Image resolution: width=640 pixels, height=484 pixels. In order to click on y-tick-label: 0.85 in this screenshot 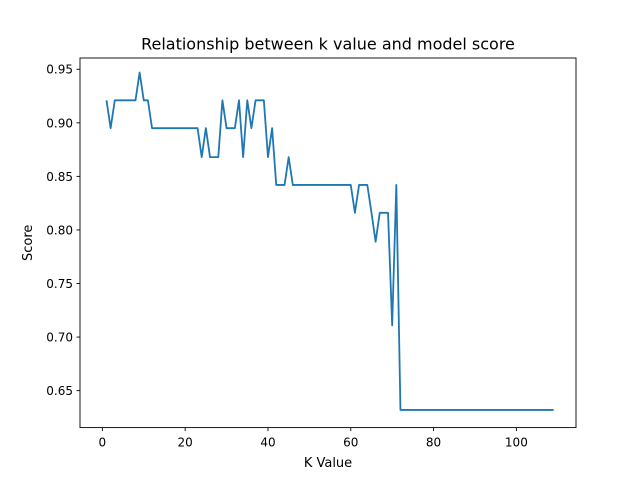, I will do `click(59, 177)`.